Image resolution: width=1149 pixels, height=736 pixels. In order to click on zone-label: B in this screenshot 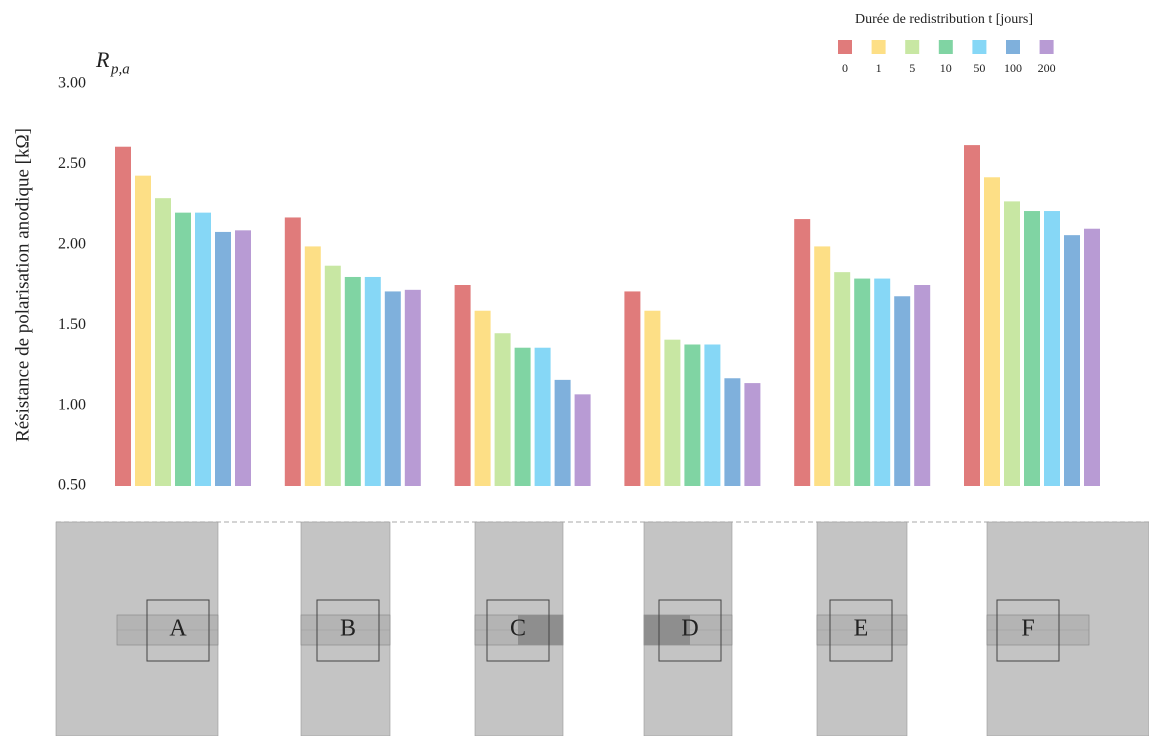, I will do `click(348, 629)`.